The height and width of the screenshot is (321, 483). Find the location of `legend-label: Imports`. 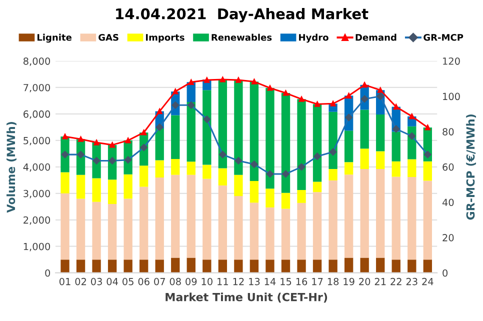

legend-label: Imports is located at coordinates (165, 38).